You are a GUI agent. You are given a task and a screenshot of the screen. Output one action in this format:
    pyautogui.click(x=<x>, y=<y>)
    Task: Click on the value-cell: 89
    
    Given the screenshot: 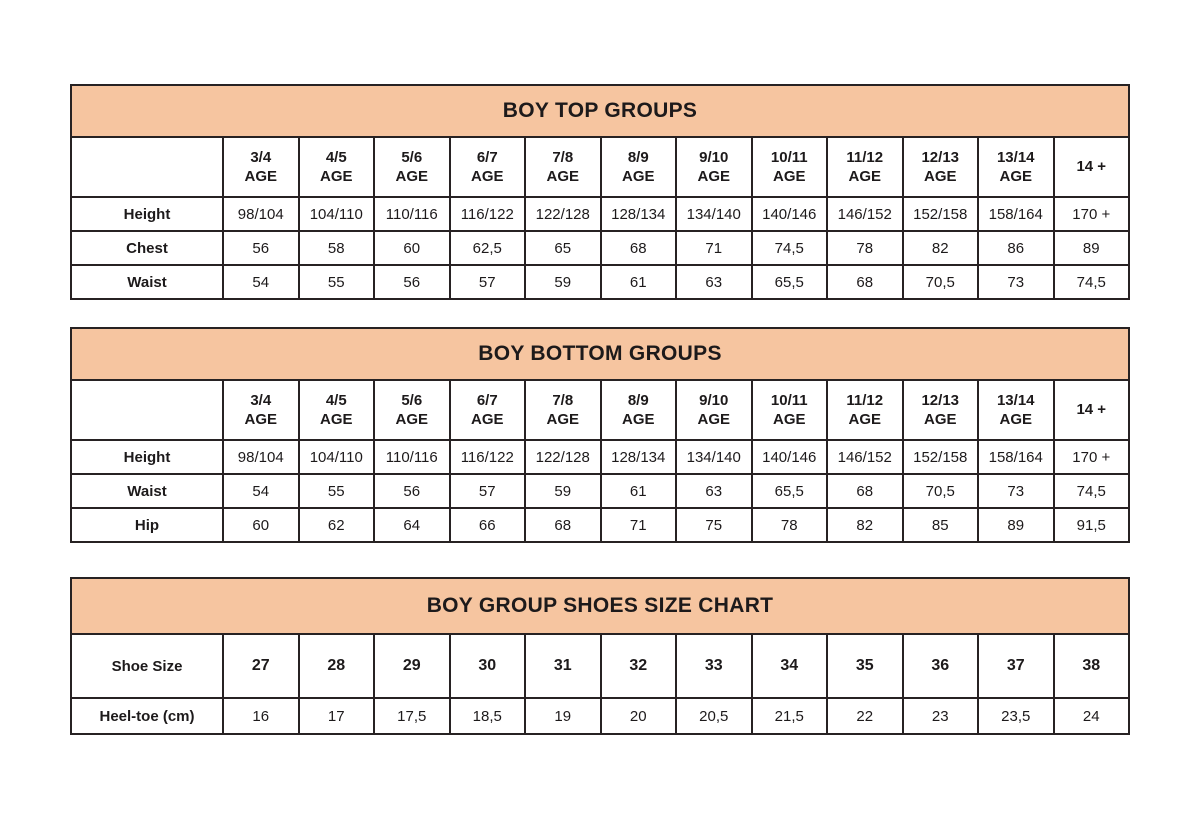 What is the action you would take?
    pyautogui.click(x=1016, y=525)
    